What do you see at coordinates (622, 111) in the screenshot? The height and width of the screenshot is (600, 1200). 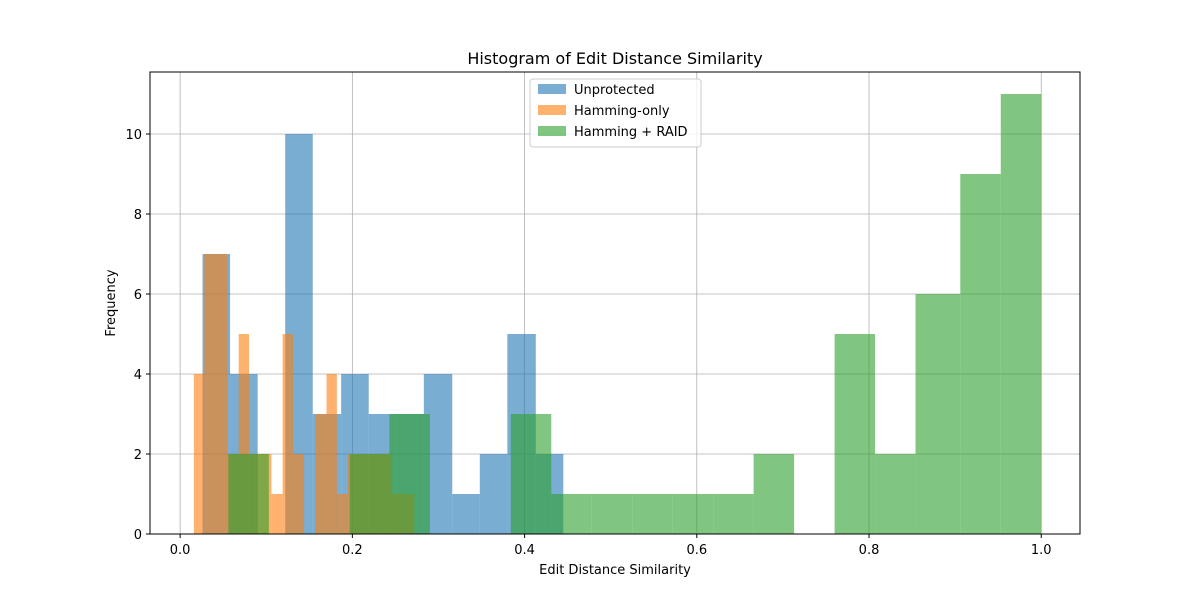 I see `legend-label: Hamming-only` at bounding box center [622, 111].